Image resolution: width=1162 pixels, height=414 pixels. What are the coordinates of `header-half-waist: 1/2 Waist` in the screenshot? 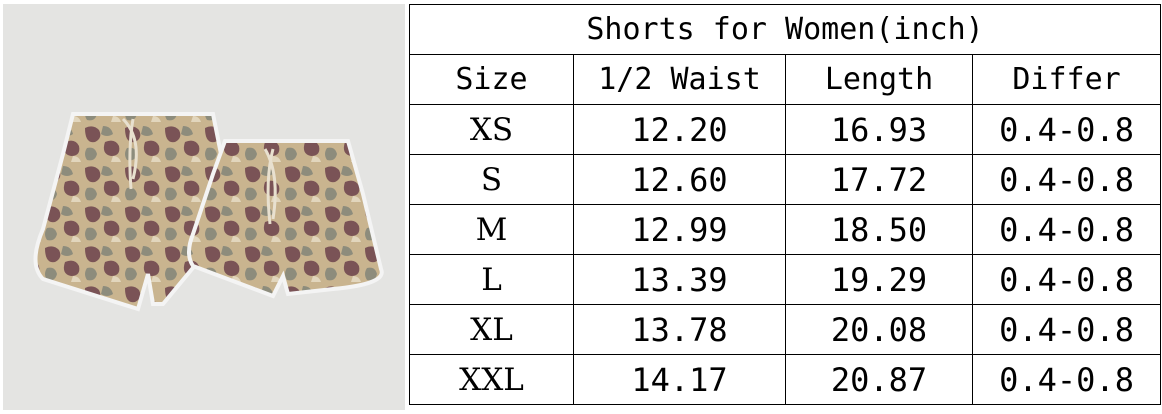 It's located at (679, 79).